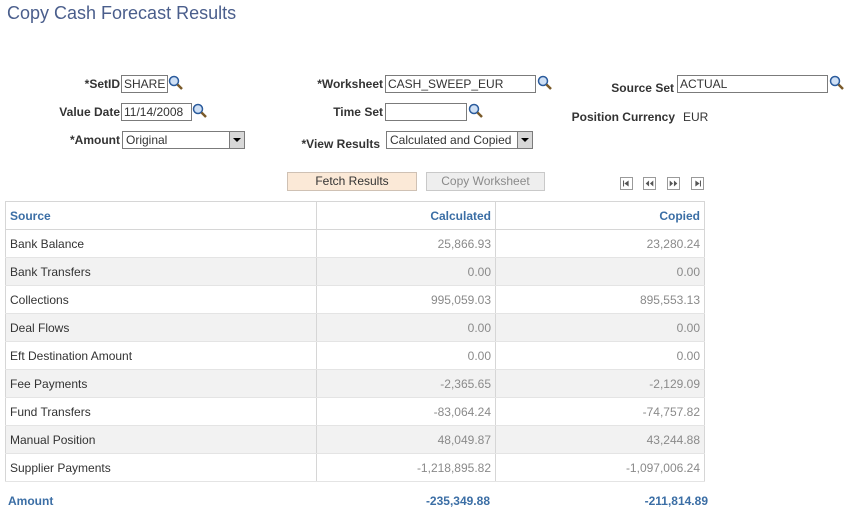 This screenshot has height=514, width=850. What do you see at coordinates (600, 467) in the screenshot?
I see `copied-cell: -1,097,006.24` at bounding box center [600, 467].